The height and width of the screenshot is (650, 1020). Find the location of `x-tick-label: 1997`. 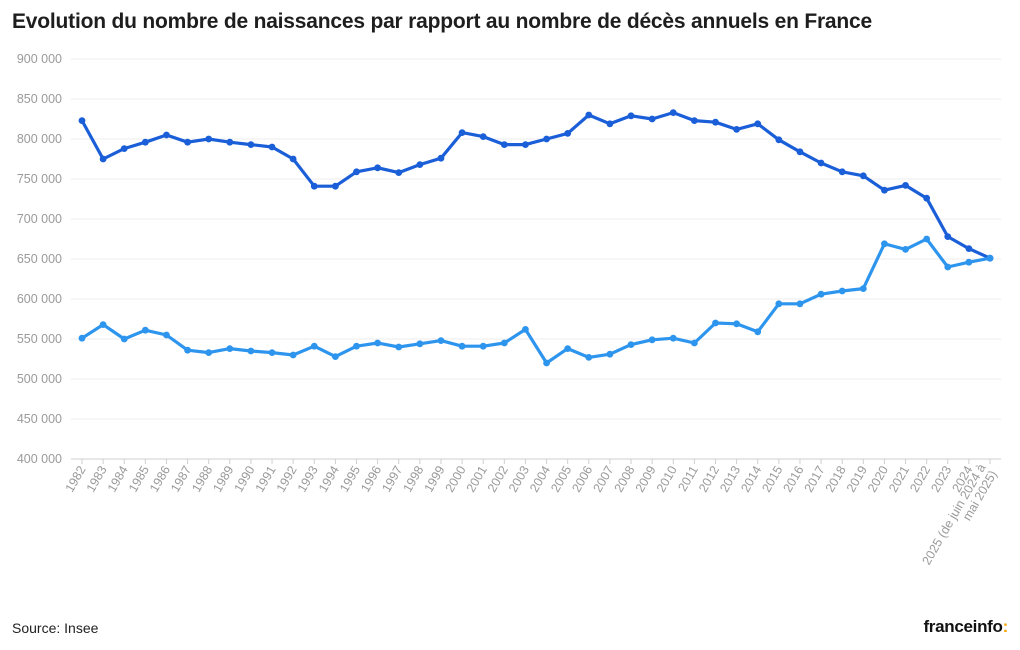

x-tick-label: 1997 is located at coordinates (392, 478).